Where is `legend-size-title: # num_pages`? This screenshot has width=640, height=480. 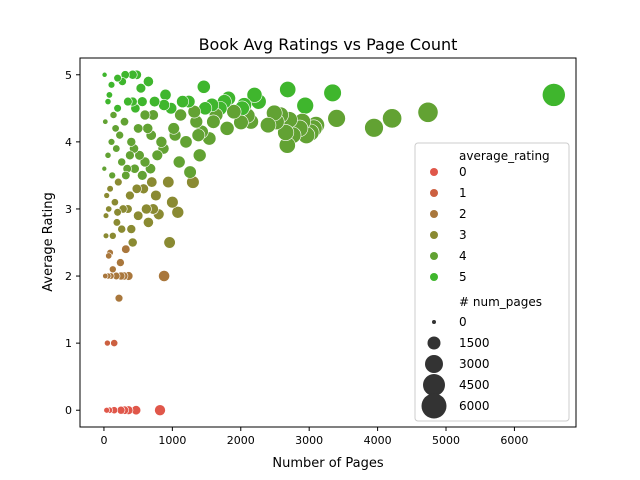 legend-size-title: # num_pages is located at coordinates (500, 302).